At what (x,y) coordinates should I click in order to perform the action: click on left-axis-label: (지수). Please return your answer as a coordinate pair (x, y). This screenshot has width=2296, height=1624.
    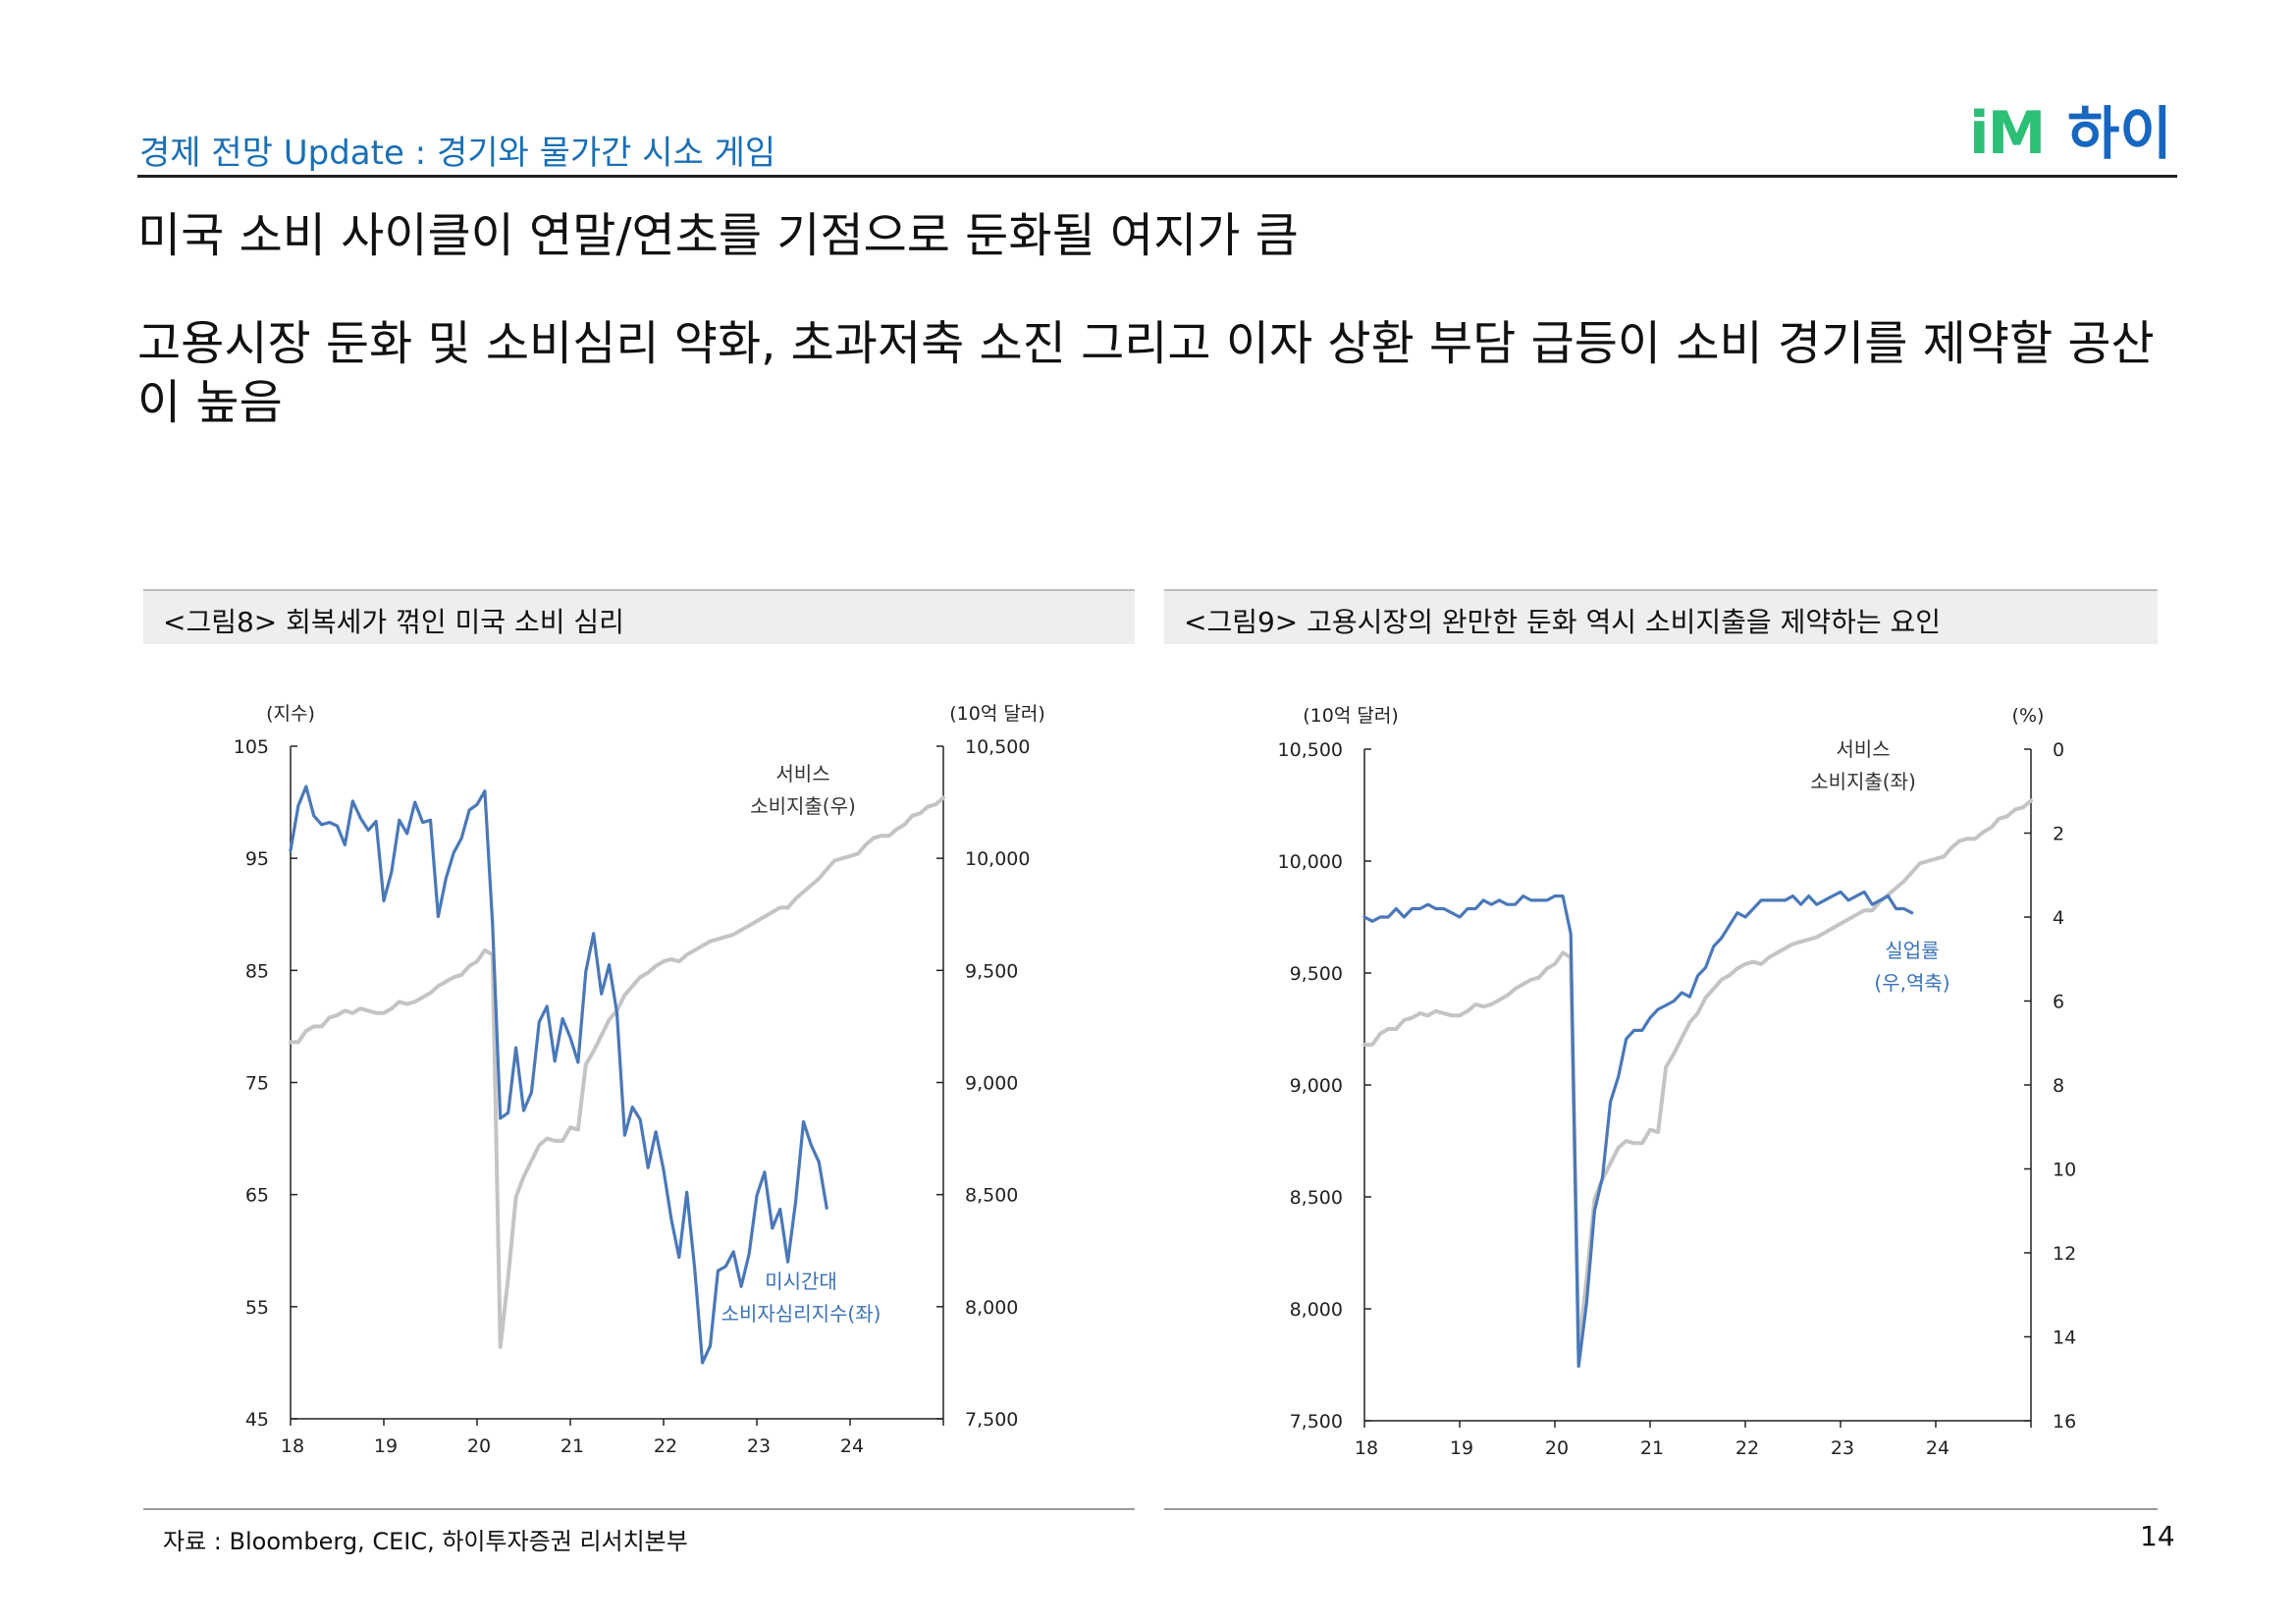
    Looking at the image, I should click on (291, 714).